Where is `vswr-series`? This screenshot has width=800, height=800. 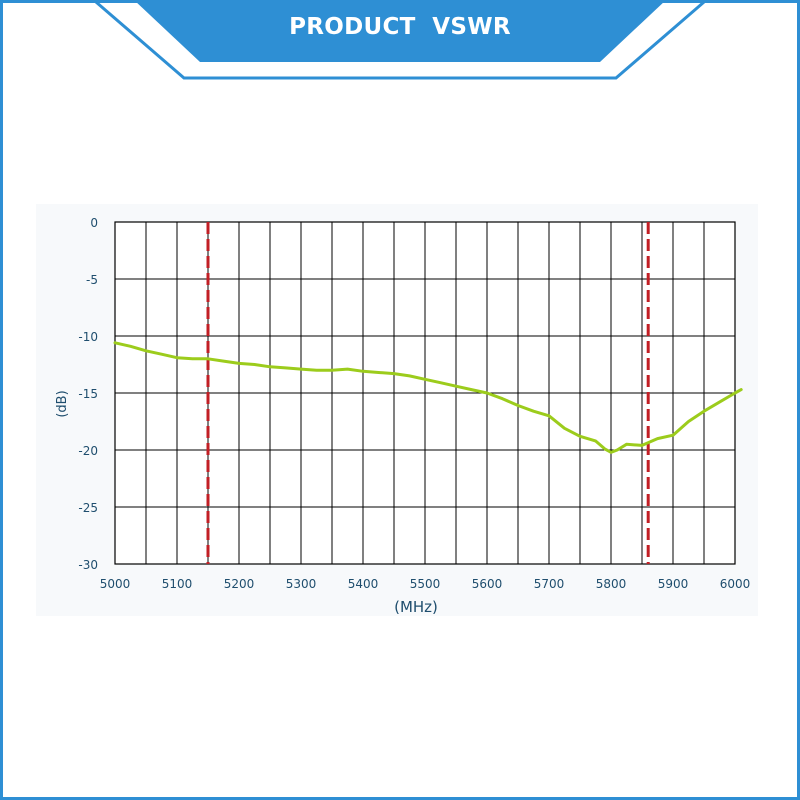 vswr-series is located at coordinates (428, 397).